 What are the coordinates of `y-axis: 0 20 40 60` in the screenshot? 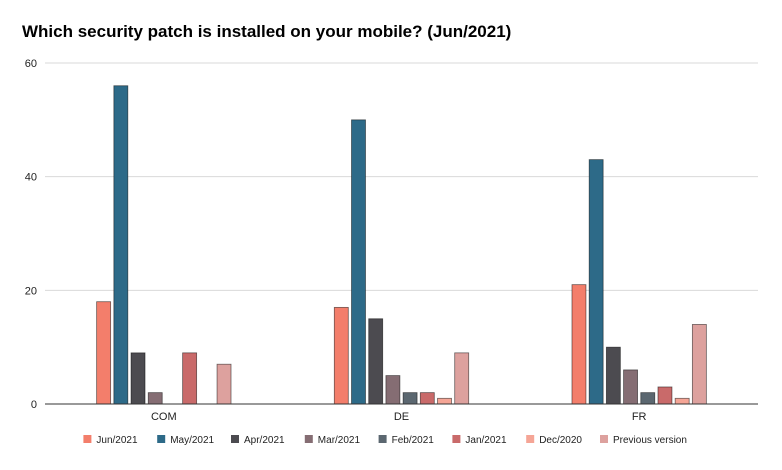 It's located at (31, 234).